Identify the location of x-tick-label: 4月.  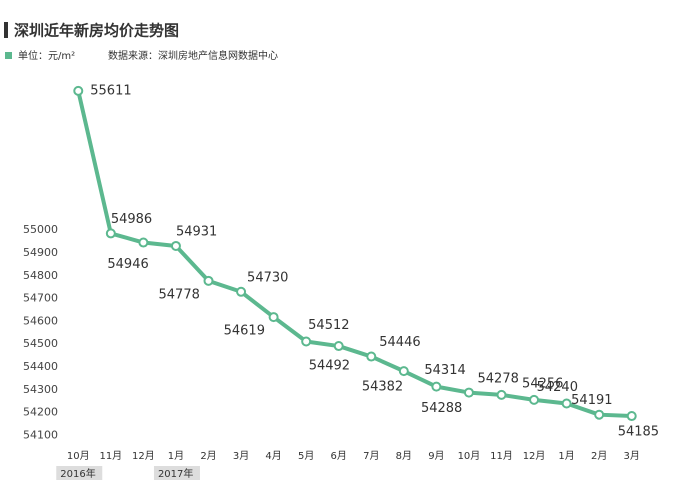
(273, 456).